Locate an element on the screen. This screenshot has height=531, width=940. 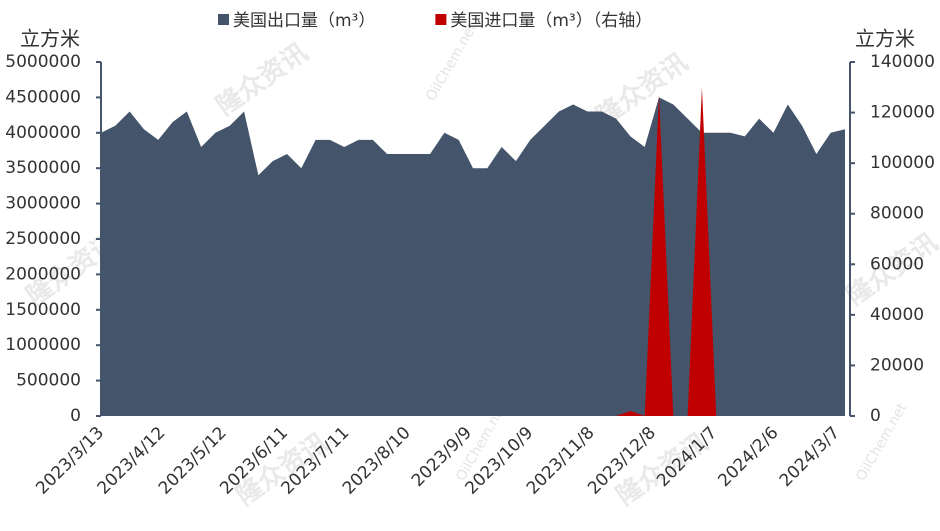
y-tick-label: 5000000 is located at coordinates (43, 62).